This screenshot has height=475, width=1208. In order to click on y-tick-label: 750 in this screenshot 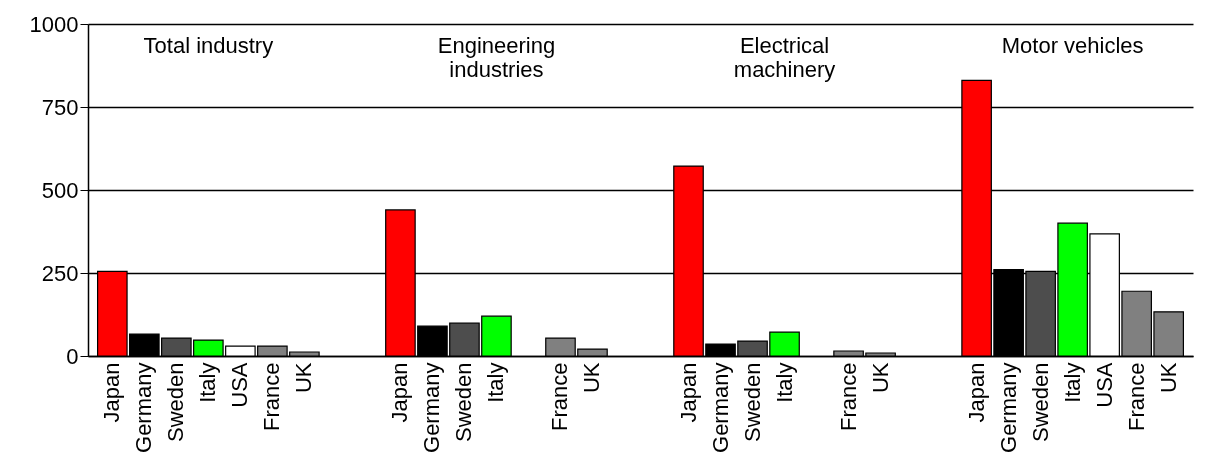, I will do `click(60, 107)`.